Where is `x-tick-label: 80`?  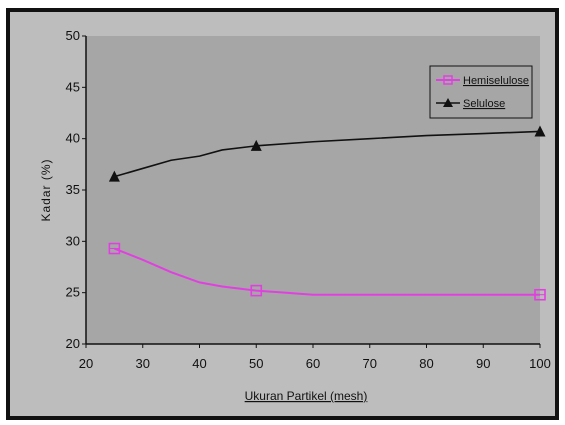
x-tick-label: 80 is located at coordinates (426, 363).